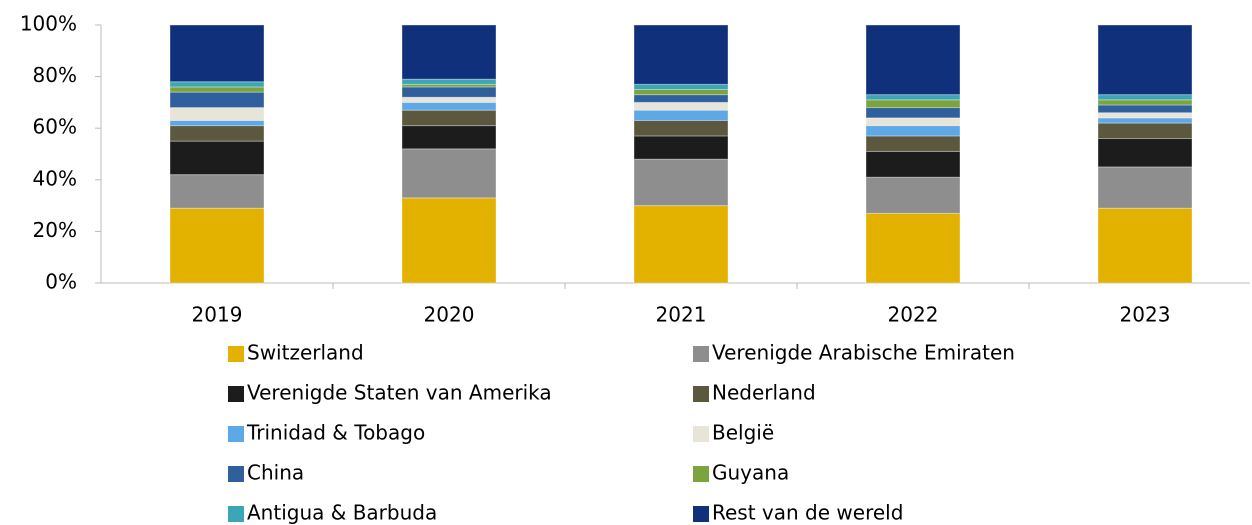 The image size is (1252, 525). I want to click on legend-label: Verenigde Staten van Amerika, so click(399, 393).